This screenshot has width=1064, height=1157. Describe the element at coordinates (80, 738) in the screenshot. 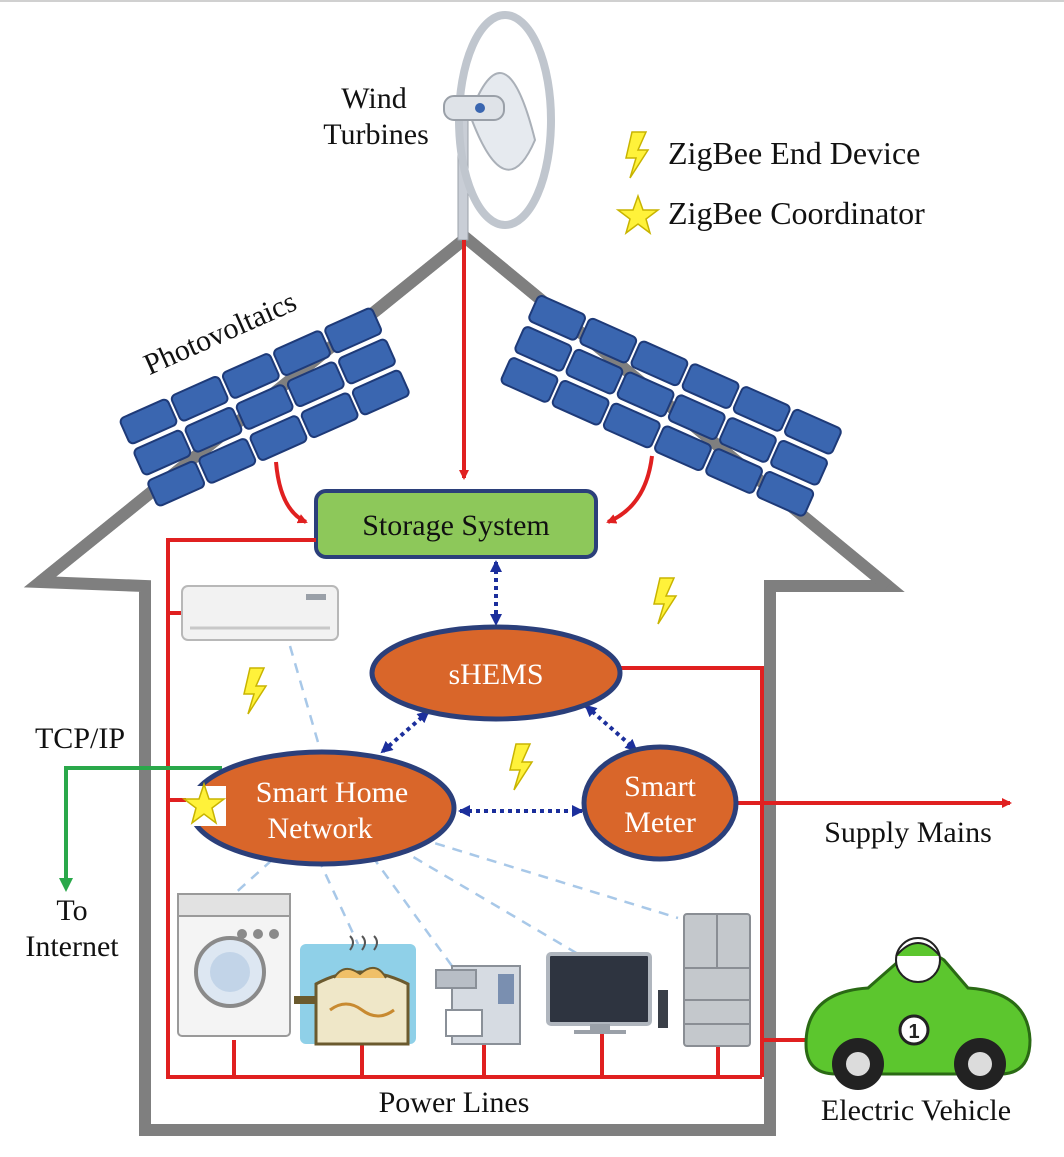

I see `tcpip-label: TCP/IP` at that location.